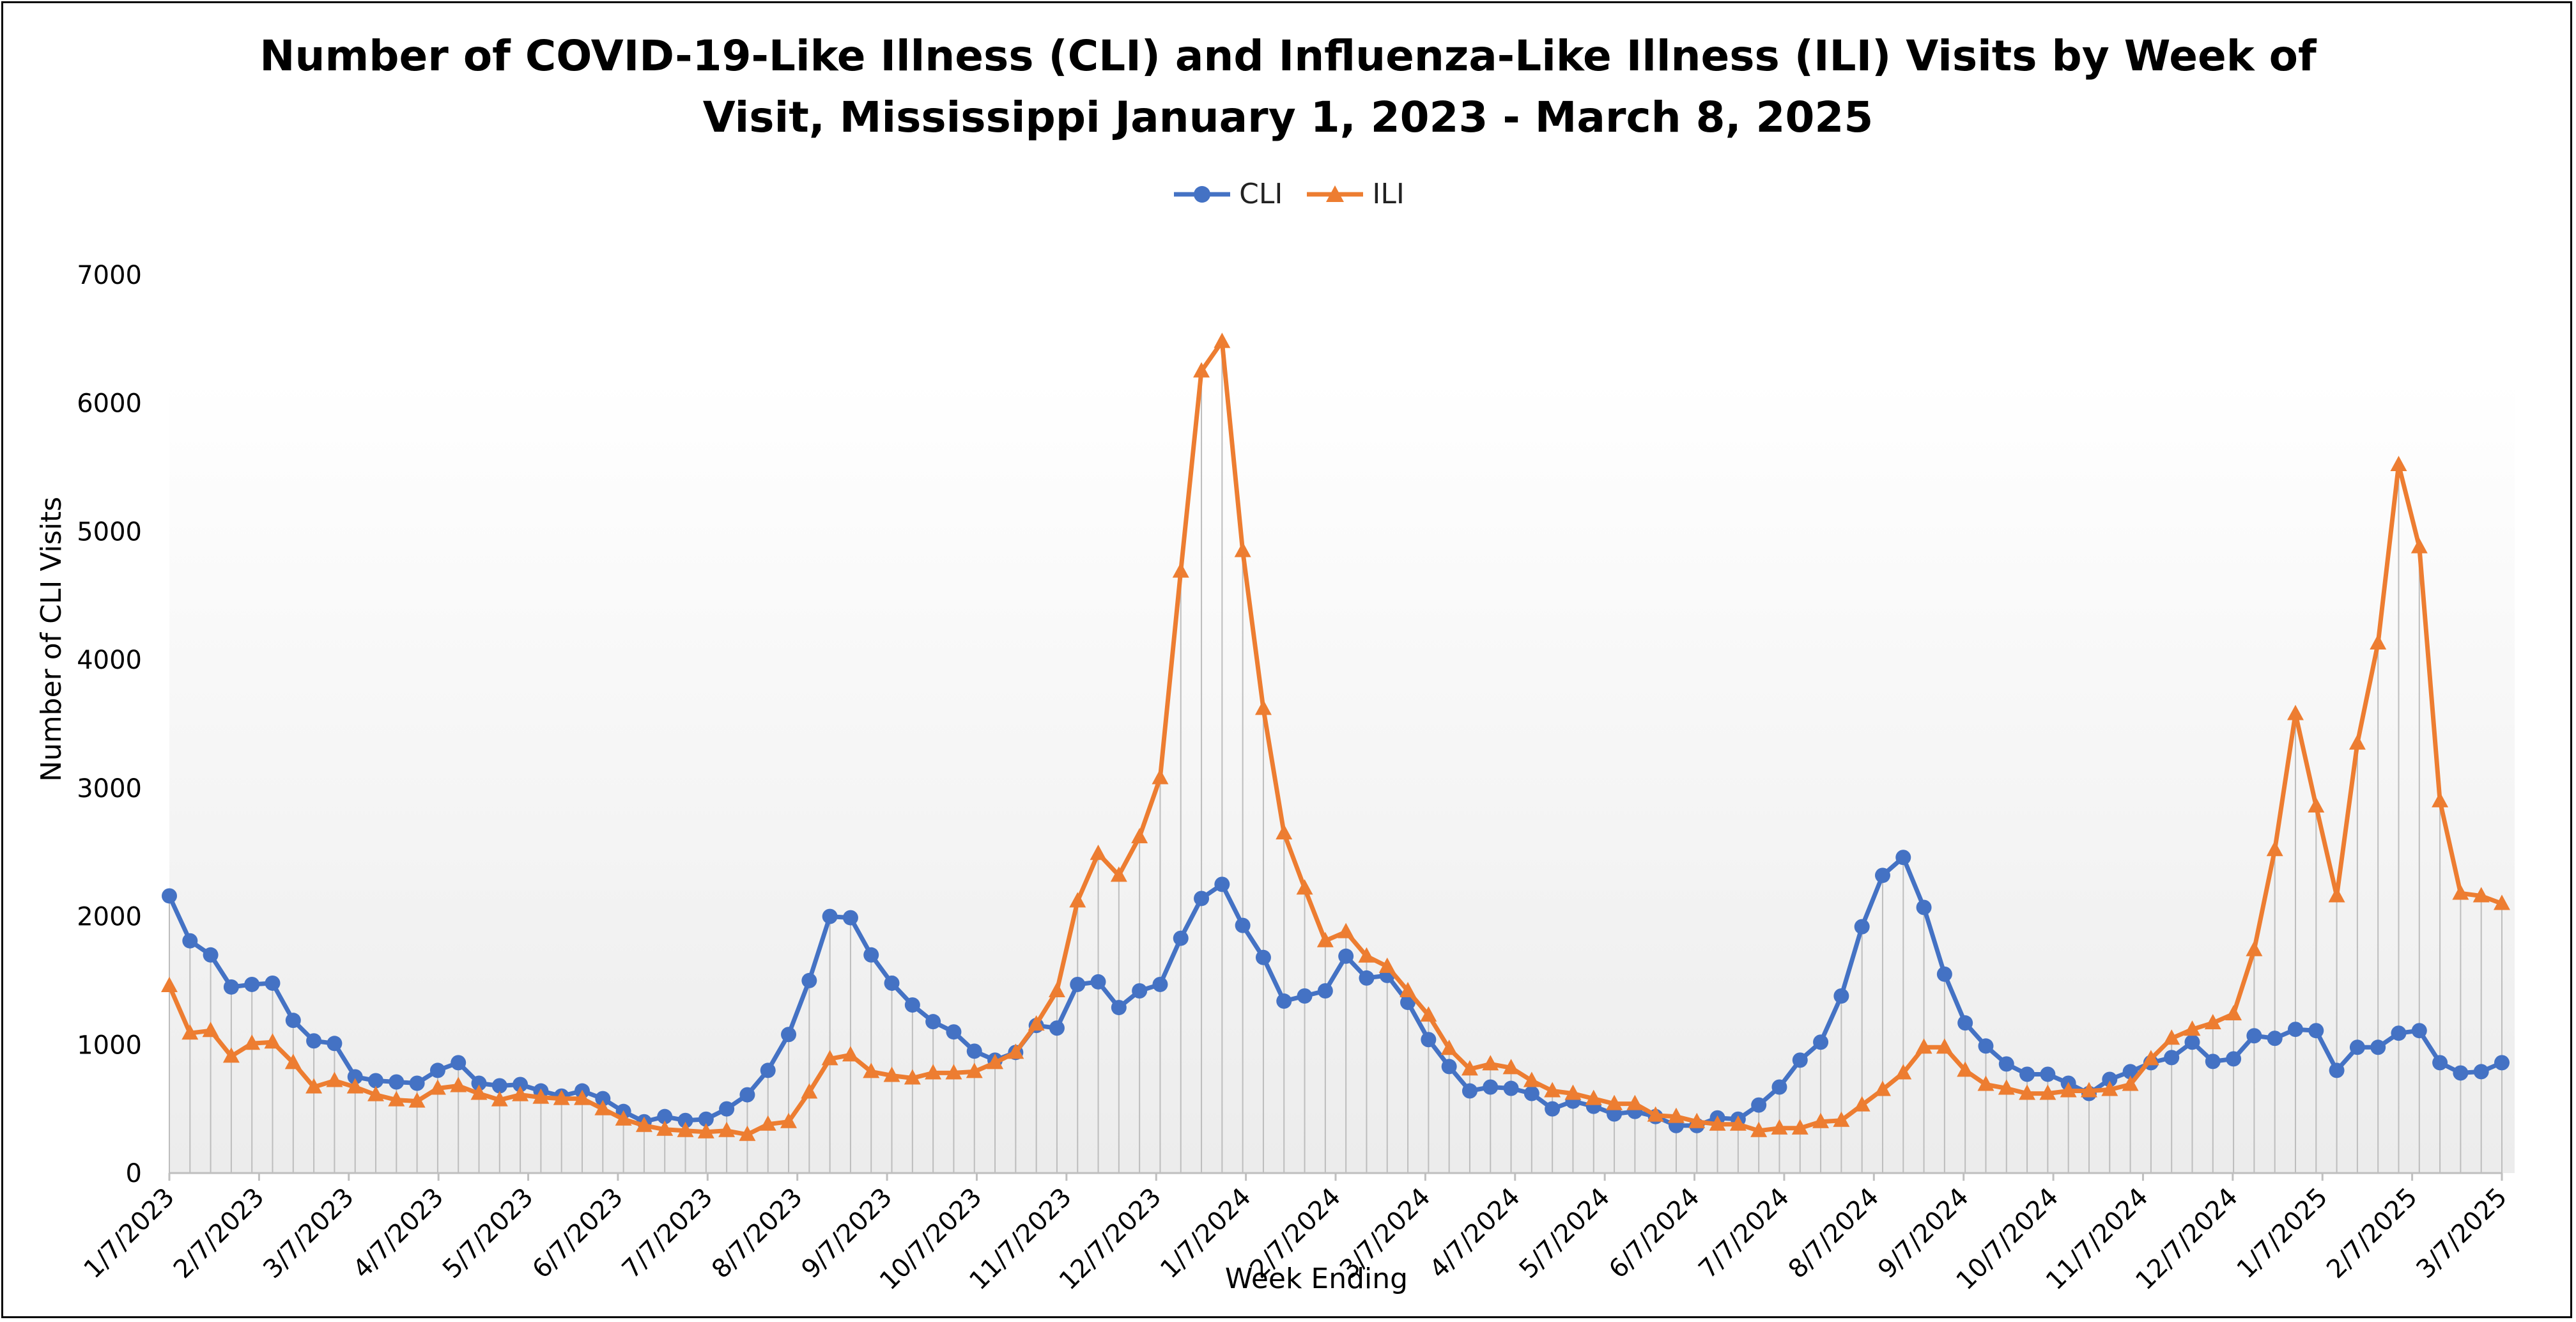 This screenshot has width=2576, height=1322. Describe the element at coordinates (51, 639) in the screenshot. I see `y-axis-label: Number of CLI Visits` at that location.